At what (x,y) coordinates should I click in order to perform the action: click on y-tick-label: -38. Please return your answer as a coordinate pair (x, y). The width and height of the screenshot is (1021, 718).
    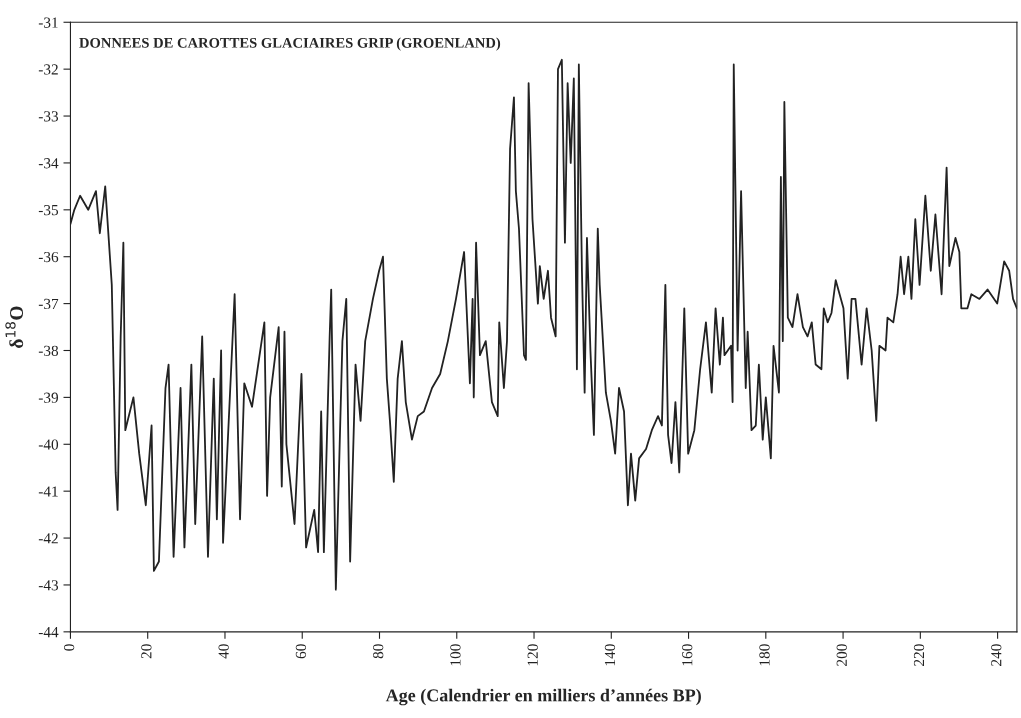
    Looking at the image, I should click on (48, 350).